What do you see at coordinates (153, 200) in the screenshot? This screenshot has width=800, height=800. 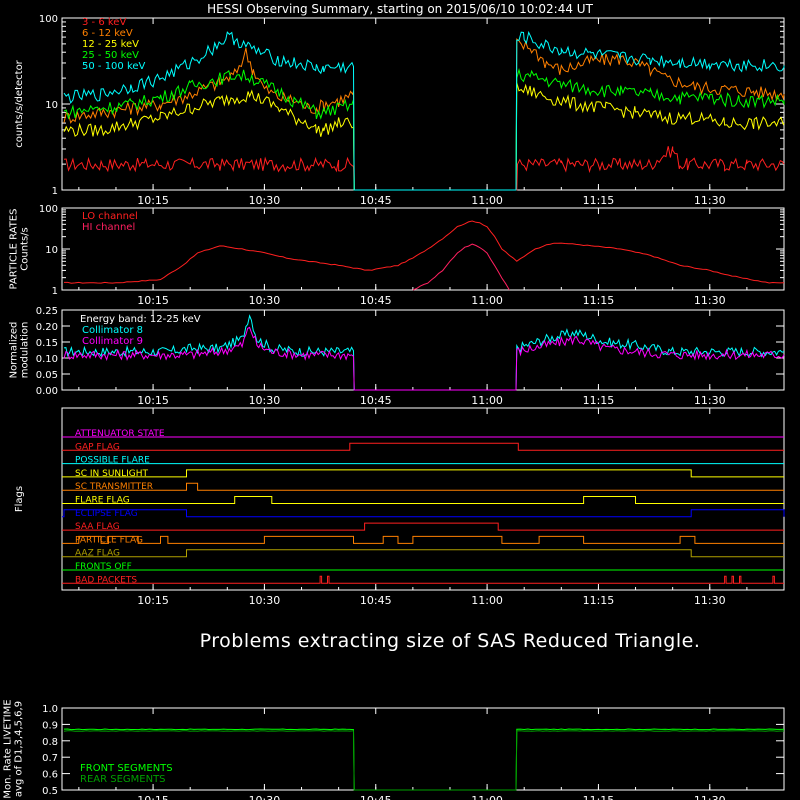 I see `count-rate-xtick-label: 10:15` at bounding box center [153, 200].